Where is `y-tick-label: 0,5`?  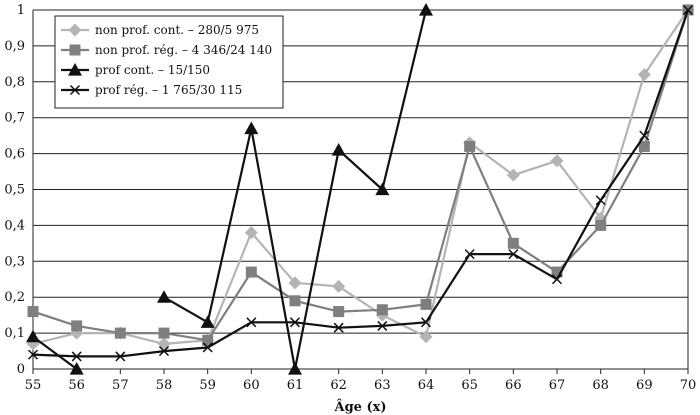
y-tick-label: 0,5 is located at coordinates (14, 190).